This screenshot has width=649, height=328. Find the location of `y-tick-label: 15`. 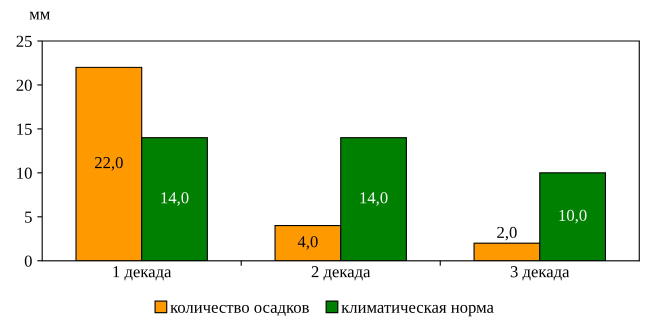

y-tick-label: 15 is located at coordinates (24, 129).